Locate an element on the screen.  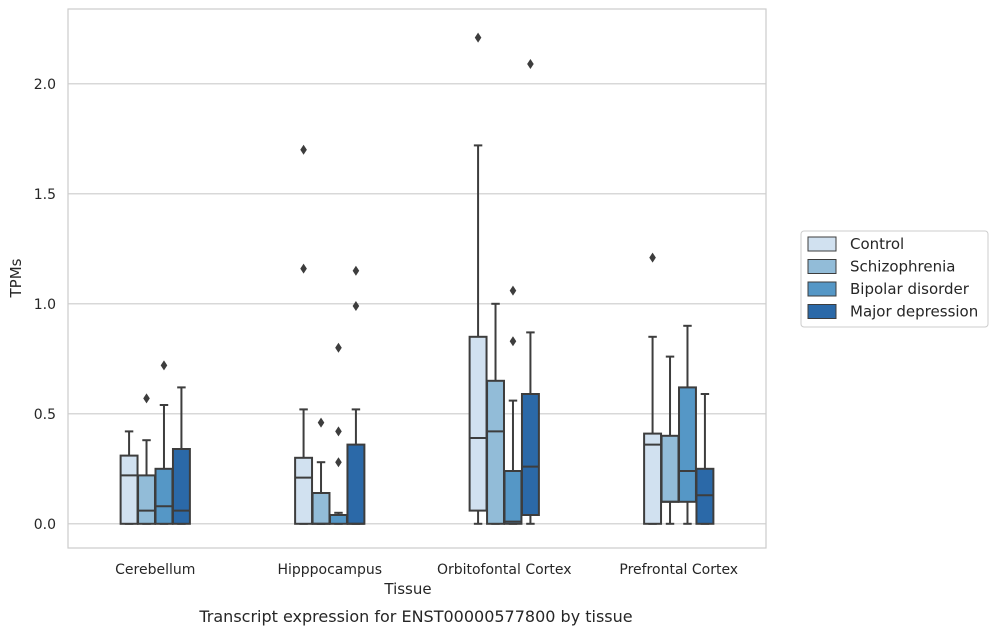
legend-frame is located at coordinates (894, 279).